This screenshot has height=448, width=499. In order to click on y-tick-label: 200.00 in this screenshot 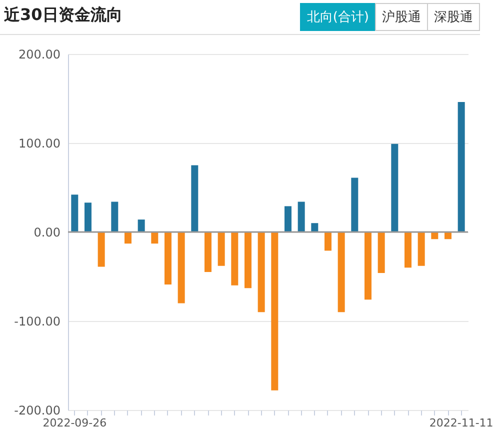, I will do `click(39, 55)`.